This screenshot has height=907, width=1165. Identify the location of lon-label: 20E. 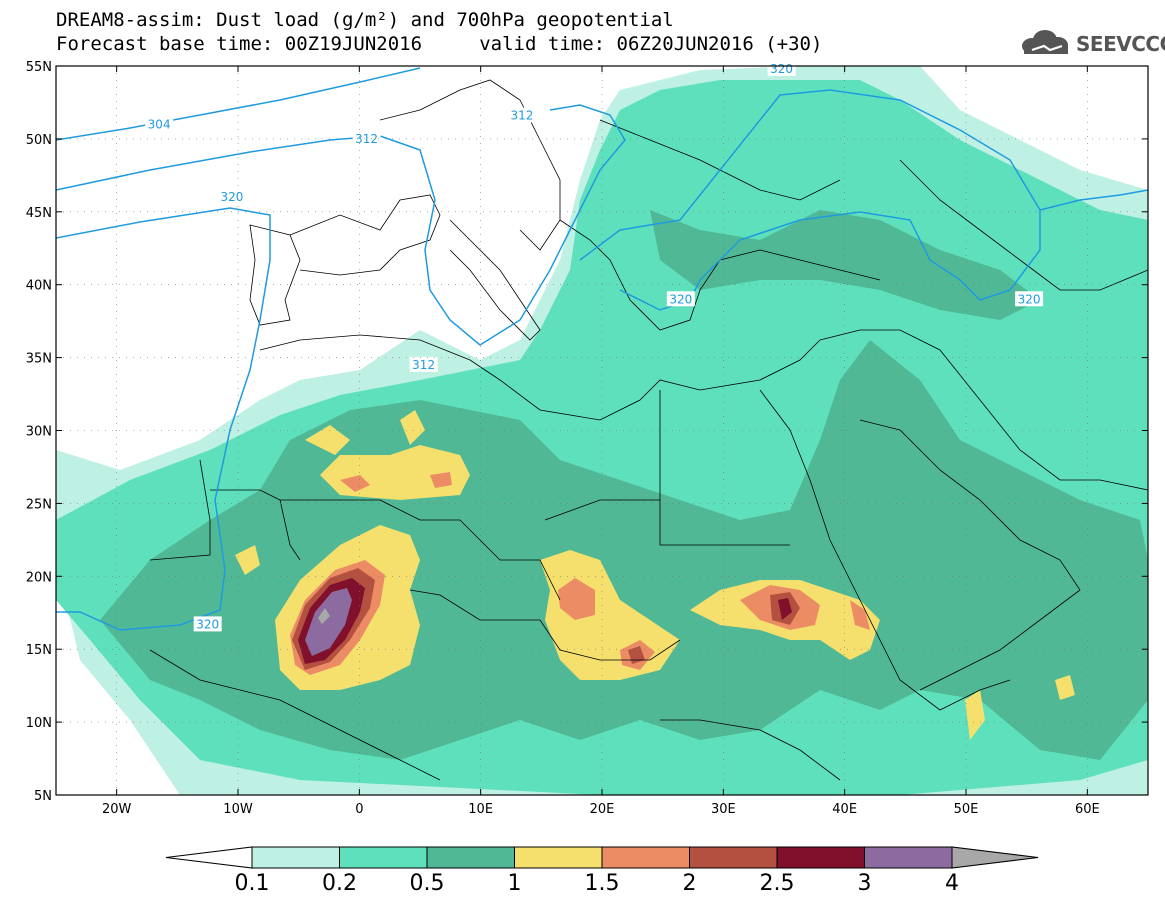
(602, 809).